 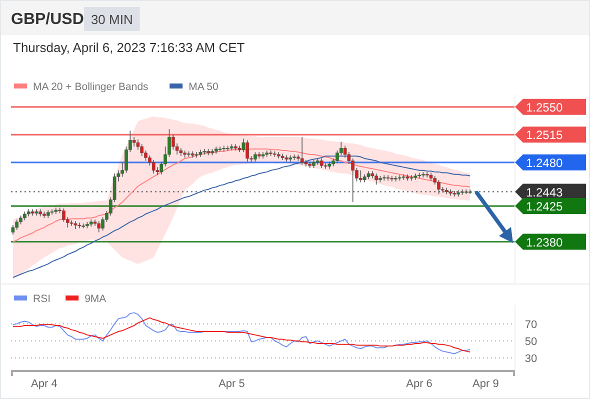 I want to click on y-tick-label: 30, so click(x=531, y=359).